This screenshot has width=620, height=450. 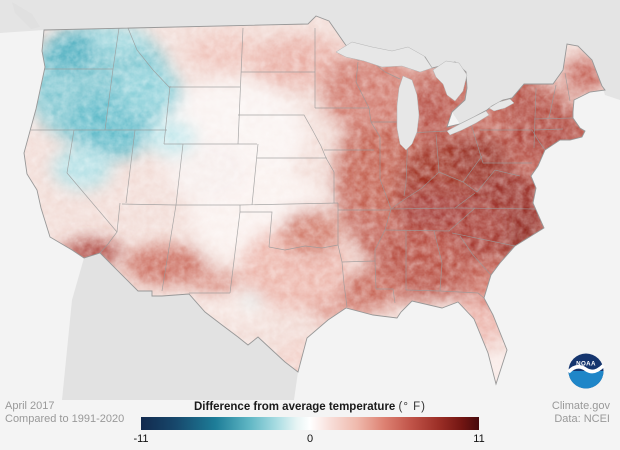 I want to click on noaa-logo: NOAA, so click(x=586, y=371).